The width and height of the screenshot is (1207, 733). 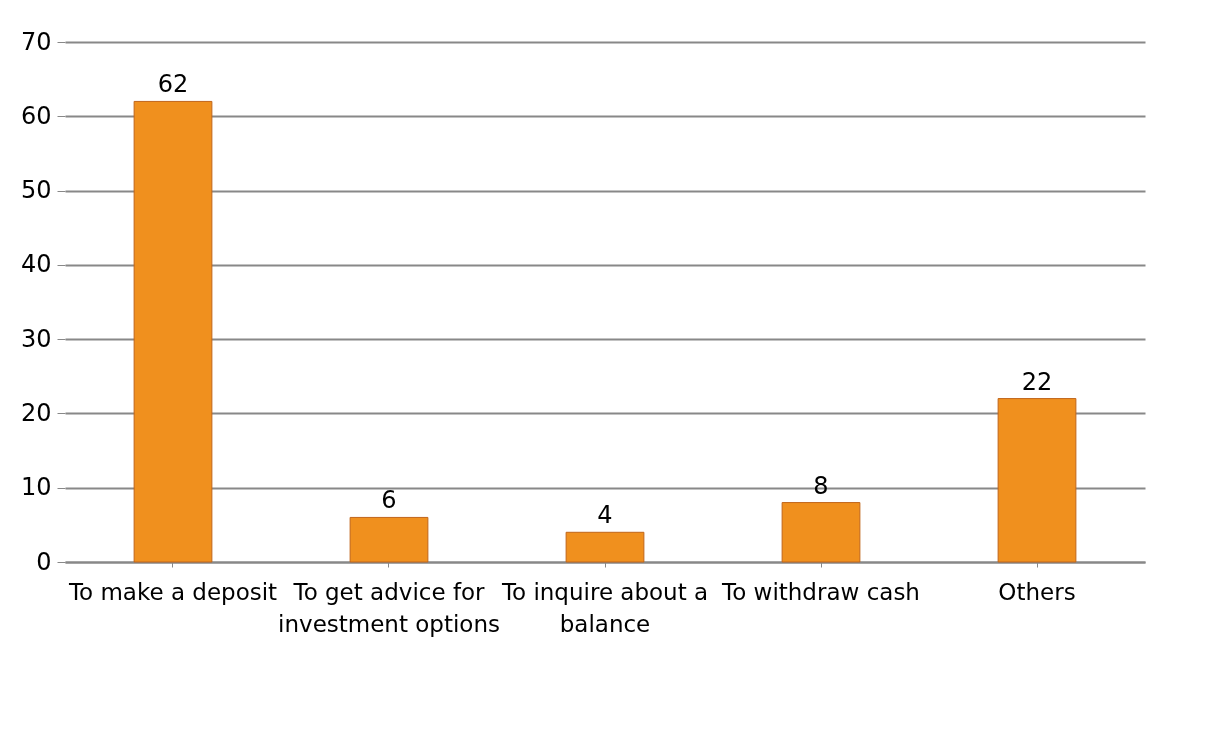 I want to click on y-tick-label: 70, so click(x=36, y=41).